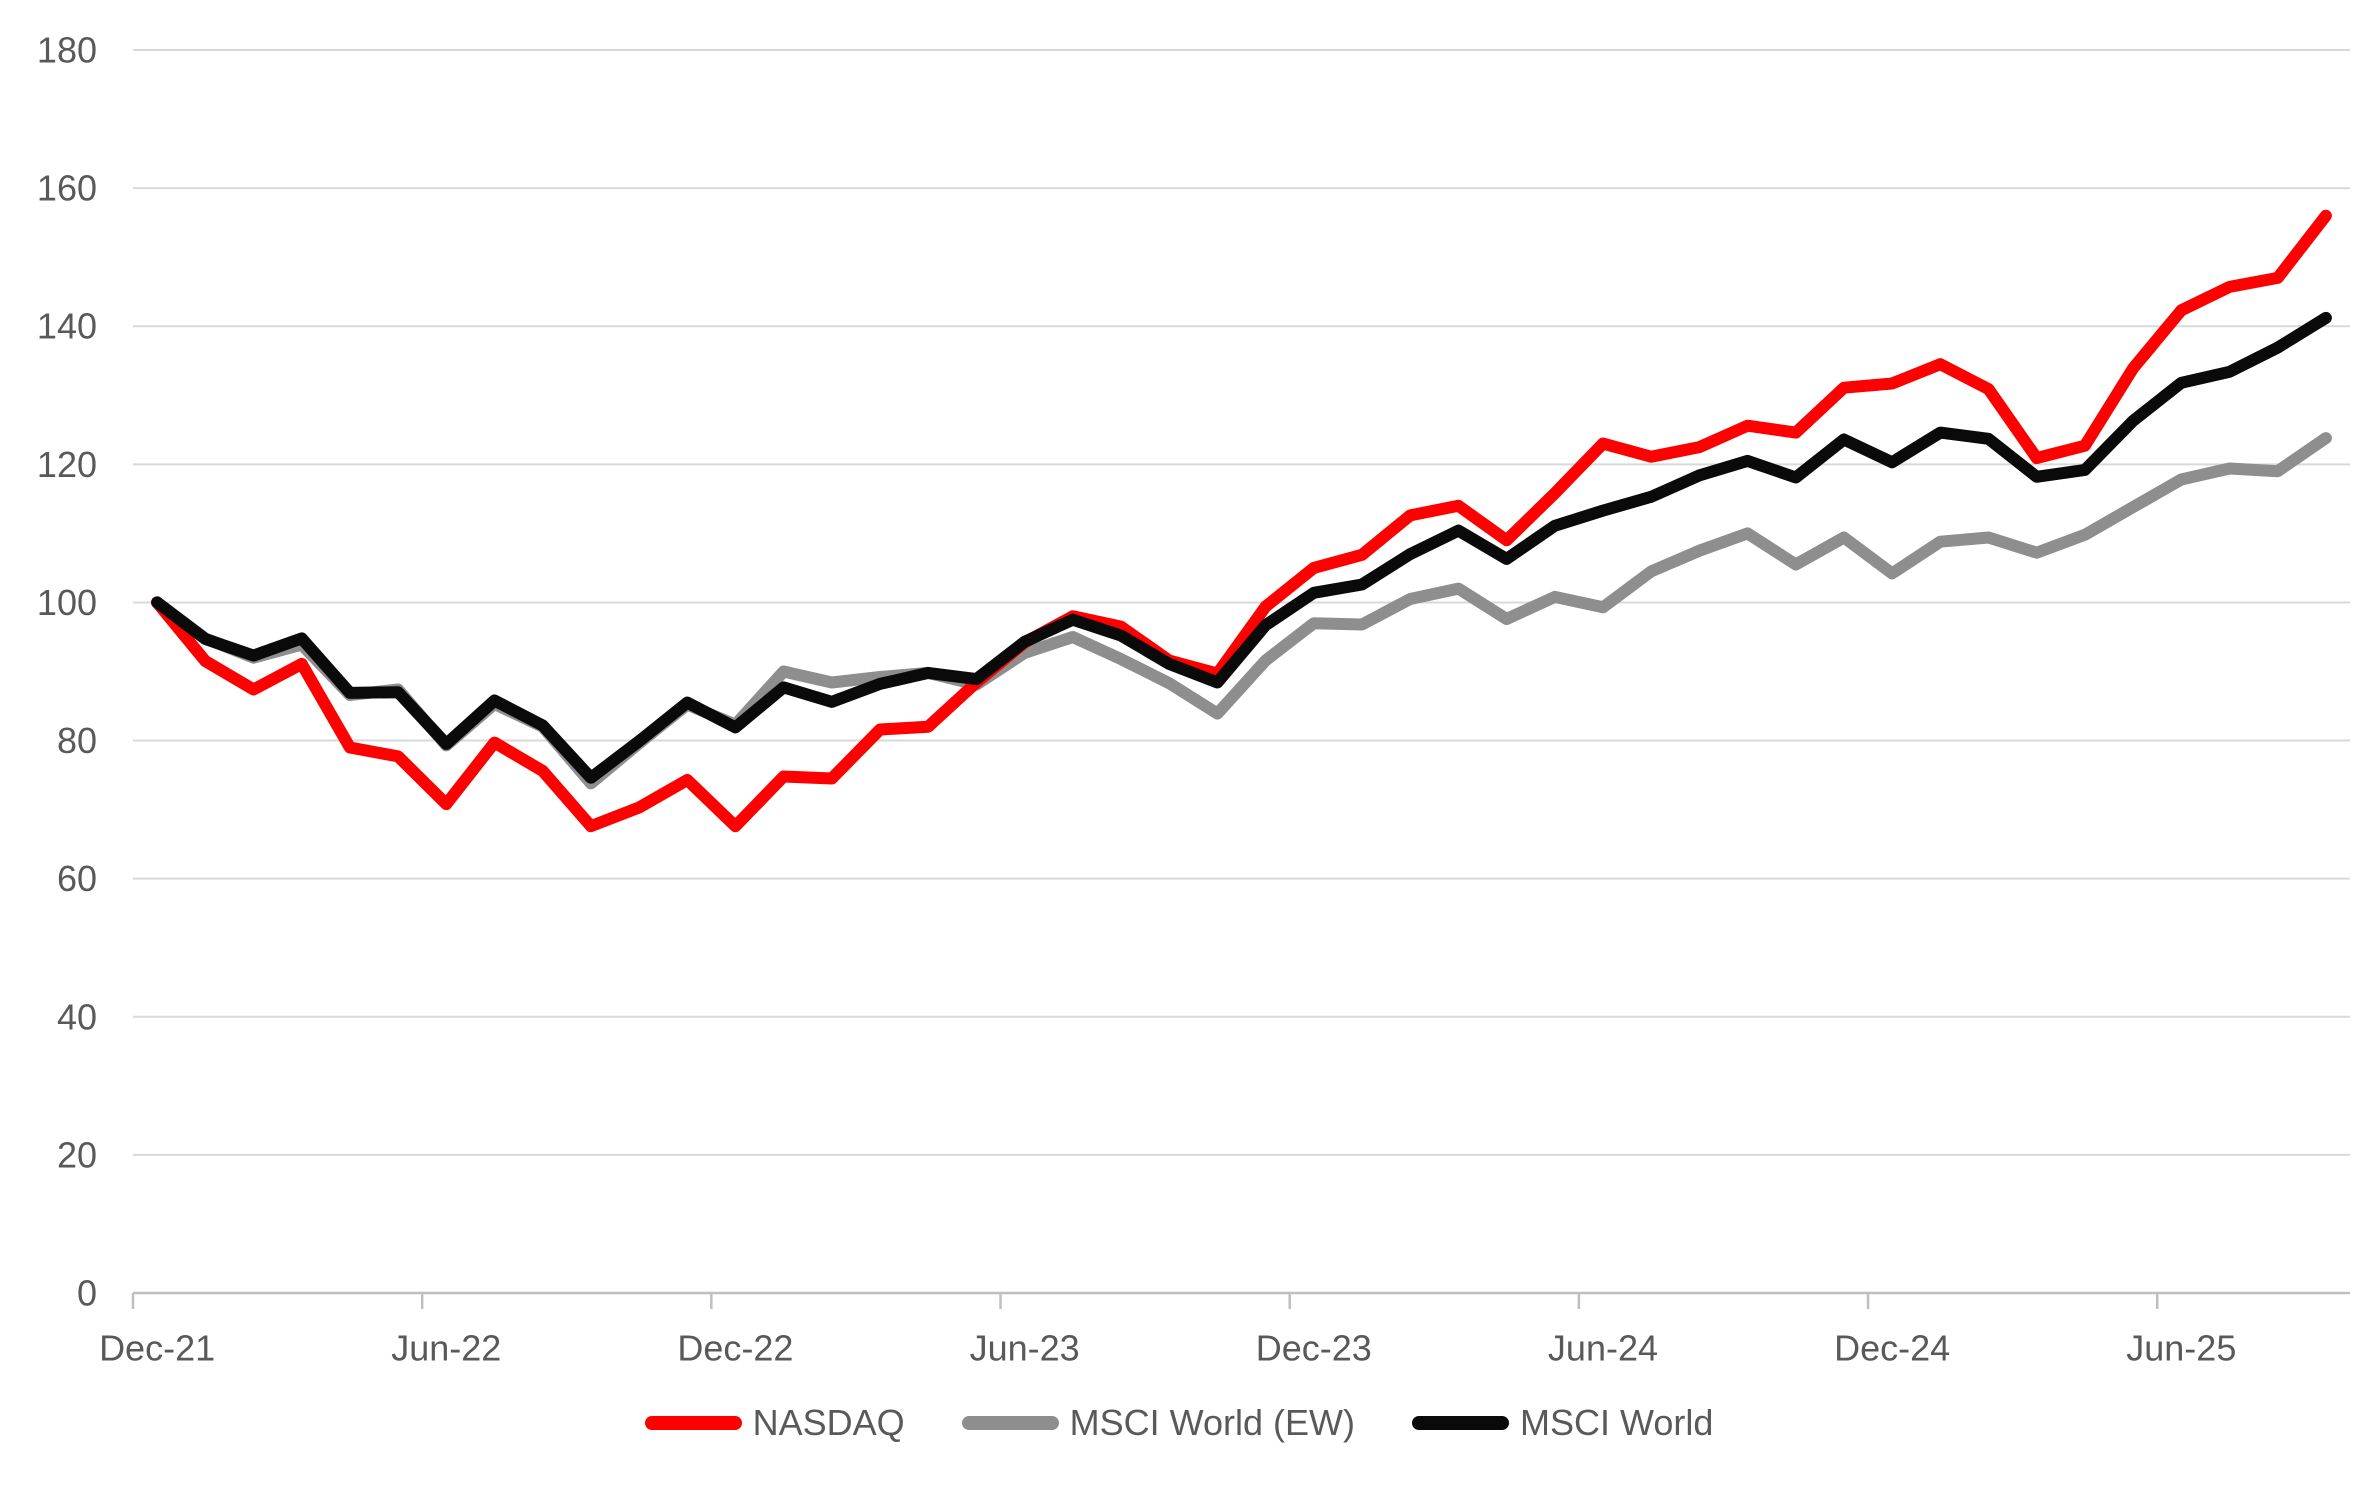 Image resolution: width=2358 pixels, height=1499 pixels. What do you see at coordinates (446, 1348) in the screenshot?
I see `x-axis-tick-label: Jun-22` at bounding box center [446, 1348].